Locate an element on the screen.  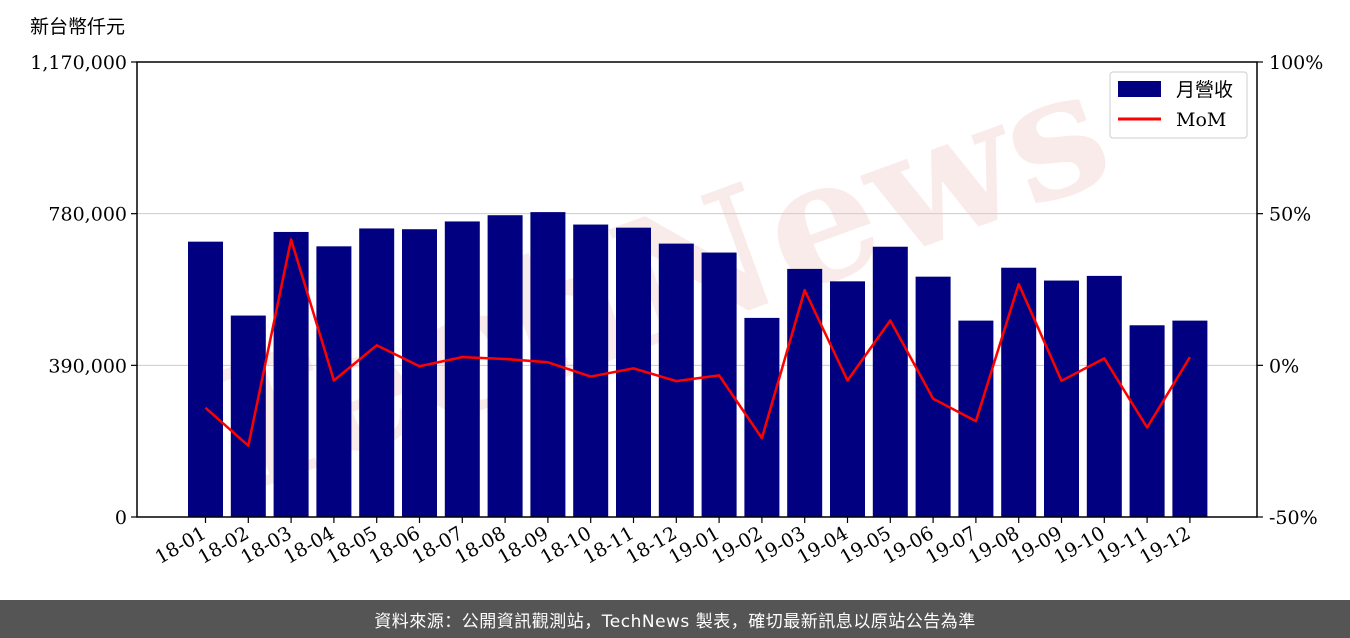
left-axis-tick-label: 0 is located at coordinates (121, 518).